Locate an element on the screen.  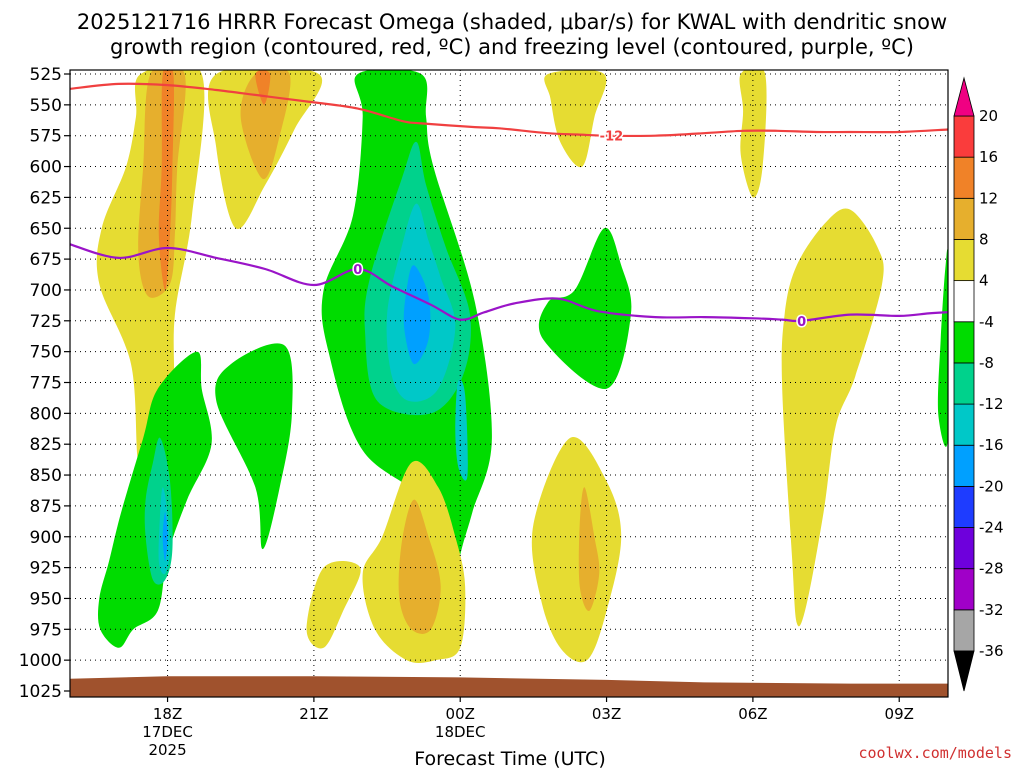
y-tick-label: 575 is located at coordinates (46, 137).